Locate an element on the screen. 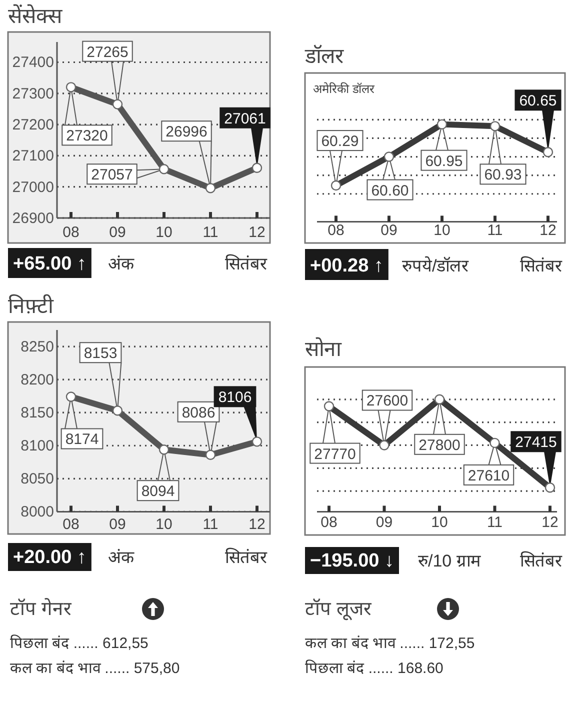 The height and width of the screenshot is (704, 573). data-label: 60.93 is located at coordinates (503, 175).